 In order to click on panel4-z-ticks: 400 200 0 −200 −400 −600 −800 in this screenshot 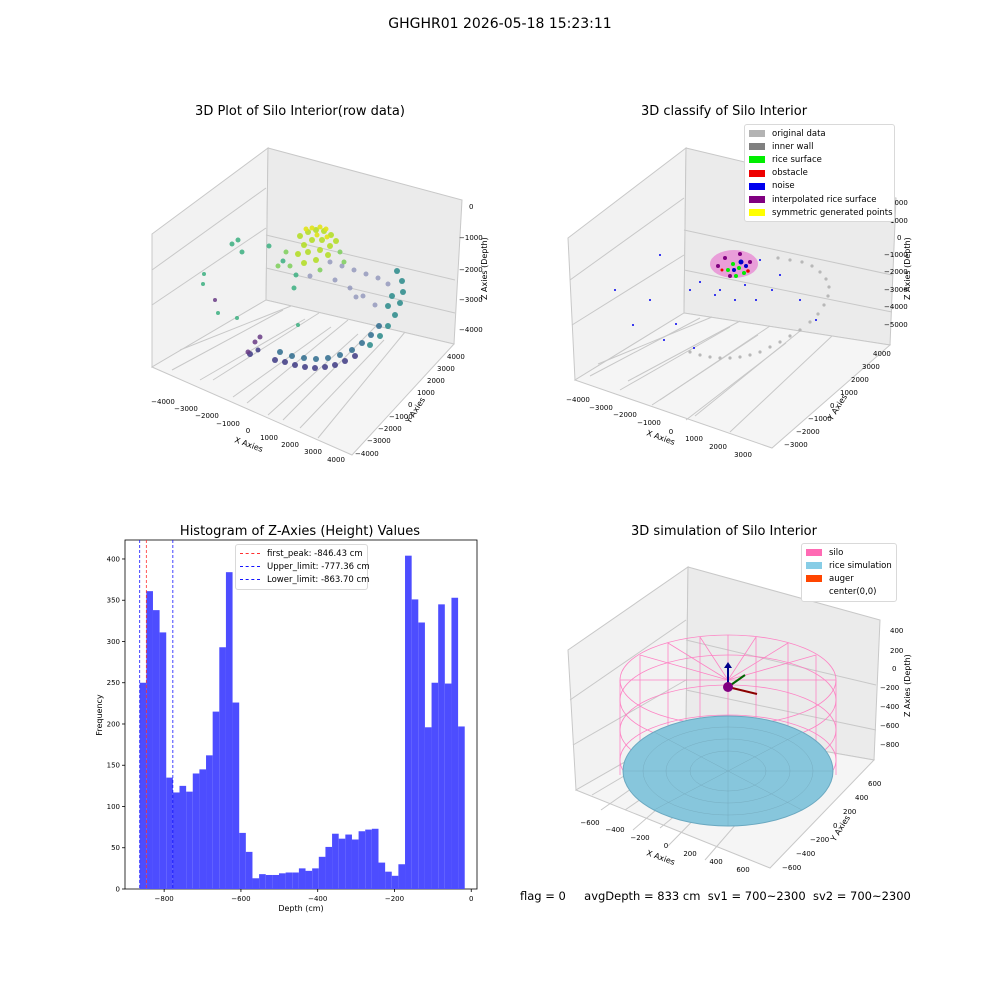, I will do `click(891, 688)`.